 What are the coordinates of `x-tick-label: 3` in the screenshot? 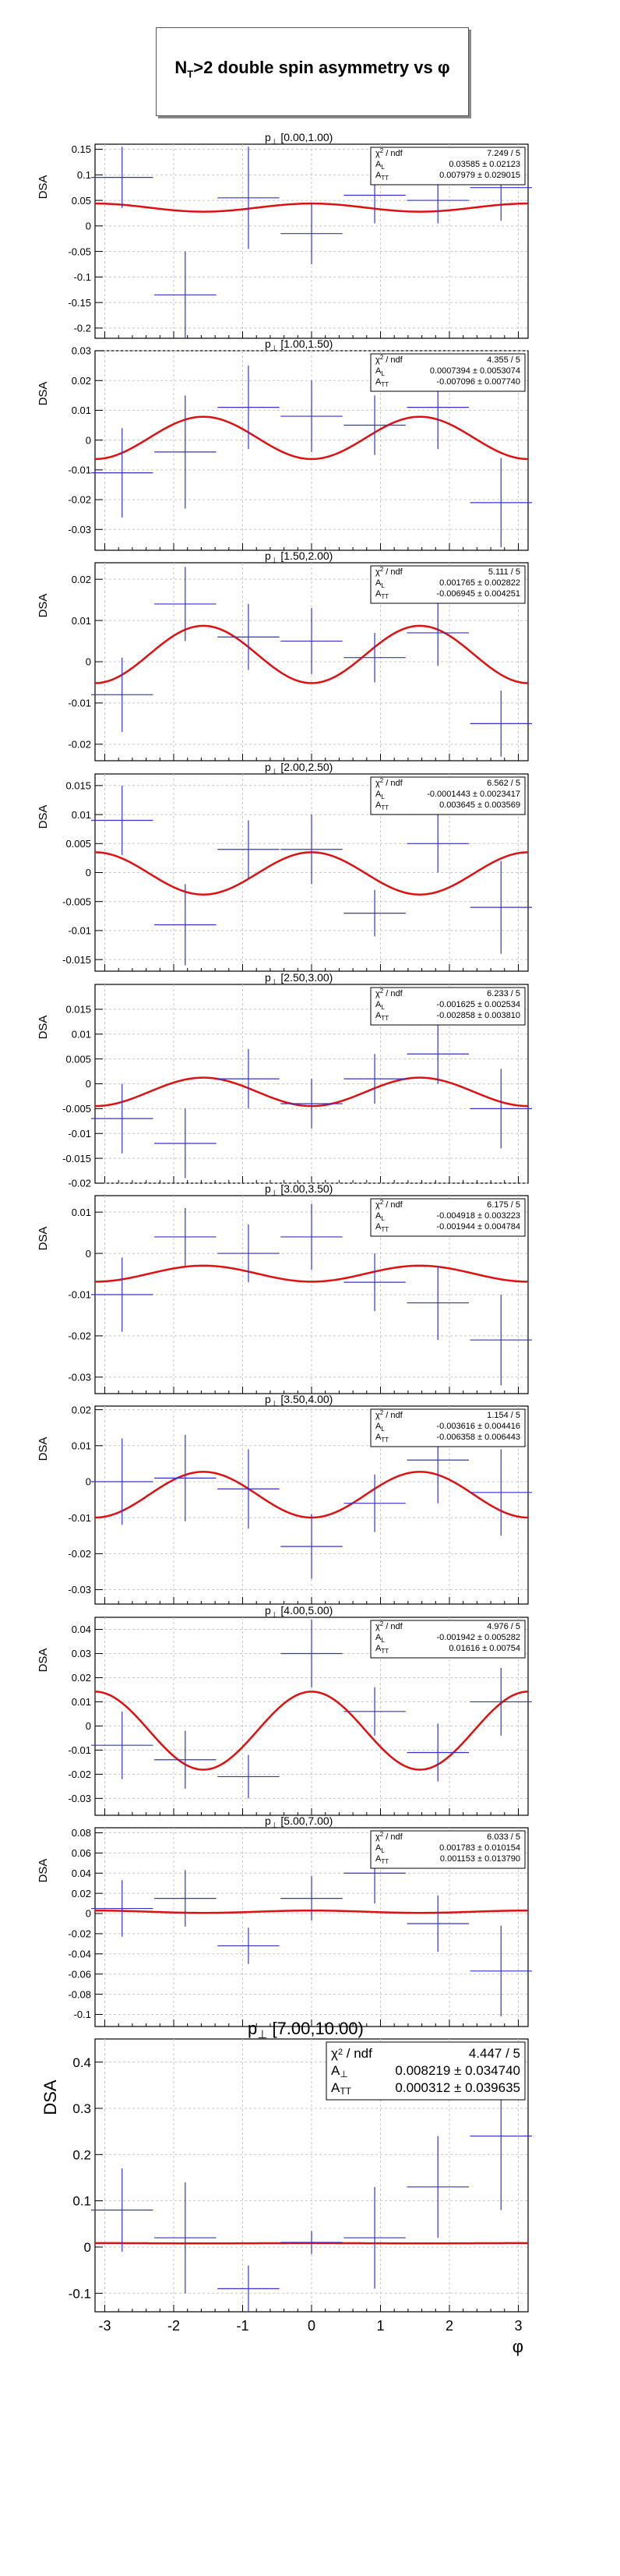 It's located at (518, 2326).